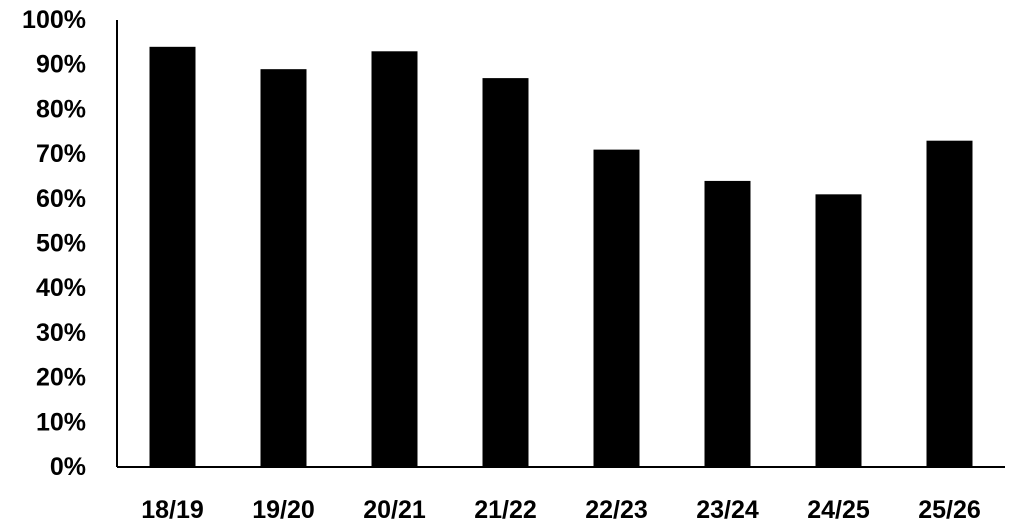 The image size is (1011, 527). Describe the element at coordinates (54, 20) in the screenshot. I see `y-tick-label: 100%` at that location.